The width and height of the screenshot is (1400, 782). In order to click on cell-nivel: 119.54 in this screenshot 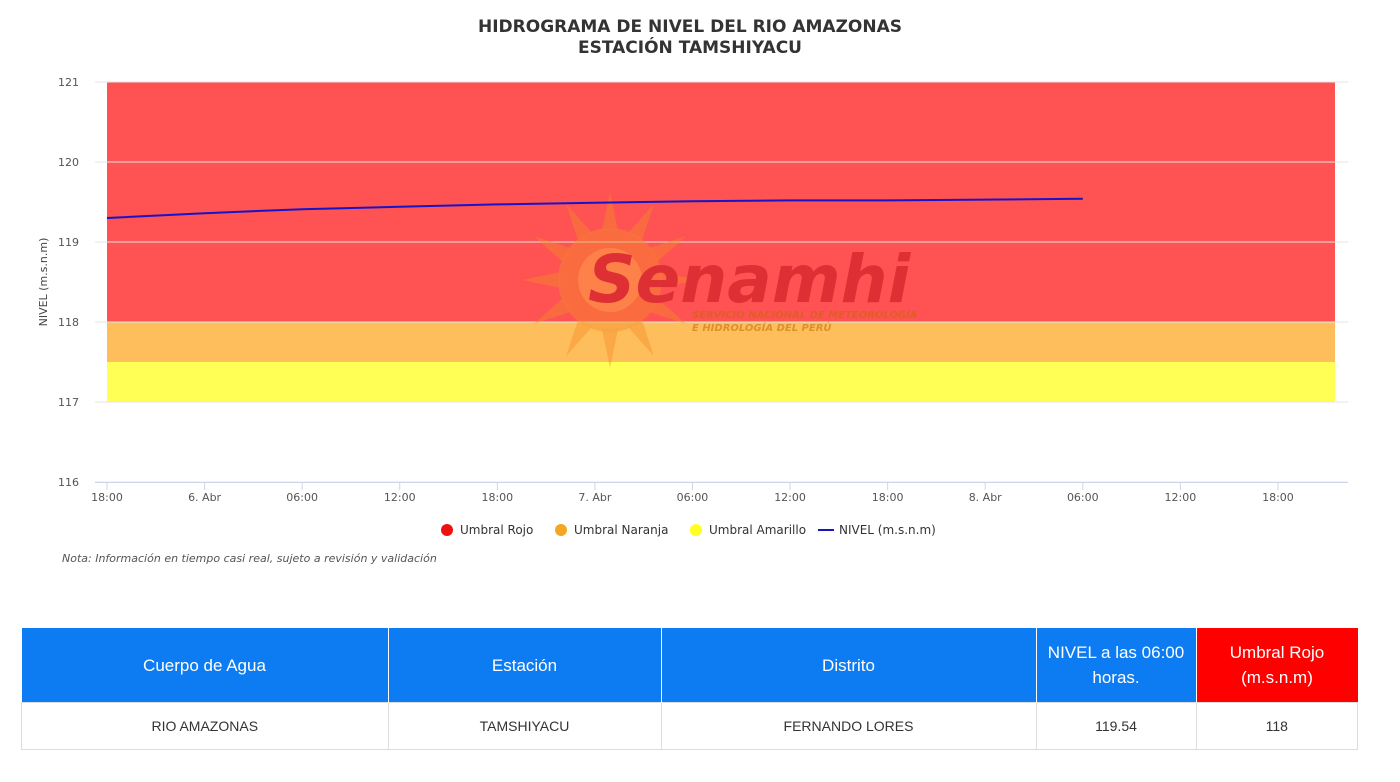, I will do `click(1116, 726)`.